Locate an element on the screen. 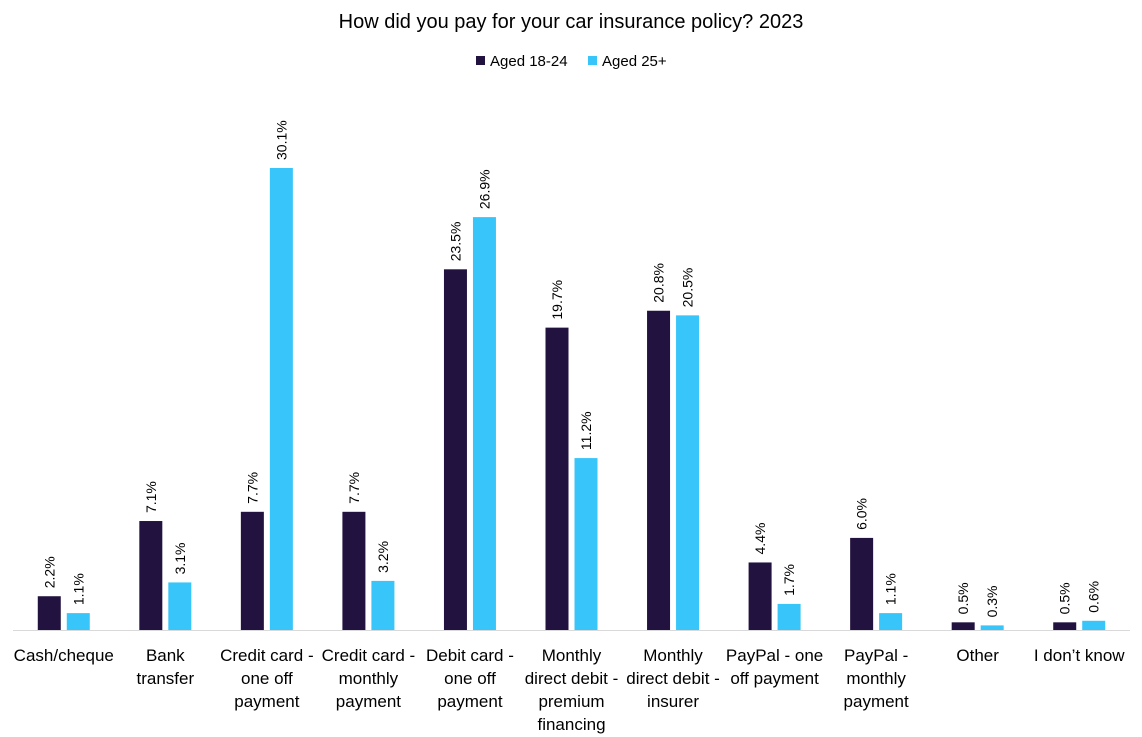 This screenshot has height=737, width=1142. category-label-10: I don’t know is located at coordinates (1079, 655).